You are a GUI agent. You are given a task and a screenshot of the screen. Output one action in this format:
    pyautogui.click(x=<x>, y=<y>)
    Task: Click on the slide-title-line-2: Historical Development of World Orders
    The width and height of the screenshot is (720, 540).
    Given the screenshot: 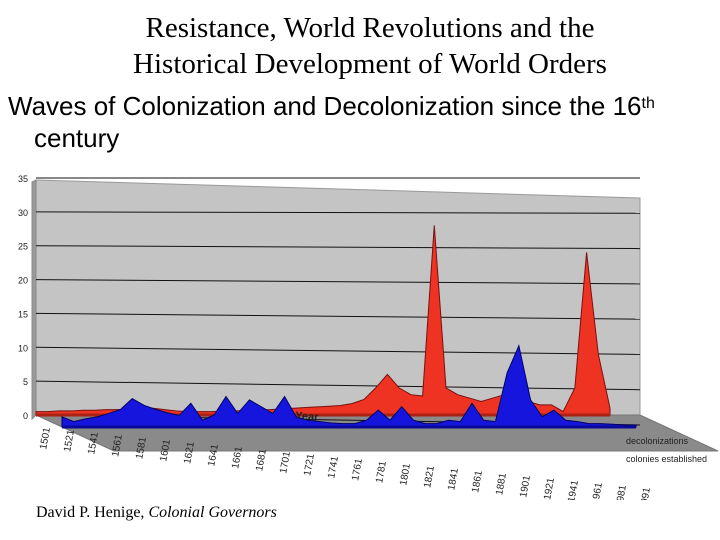 What is the action you would take?
    pyautogui.click(x=370, y=64)
    